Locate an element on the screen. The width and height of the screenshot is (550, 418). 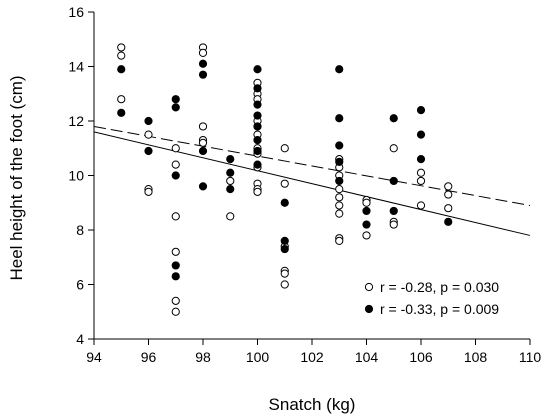
legend-label: r = -0.33, p = 0.009 is located at coordinates (439, 309).